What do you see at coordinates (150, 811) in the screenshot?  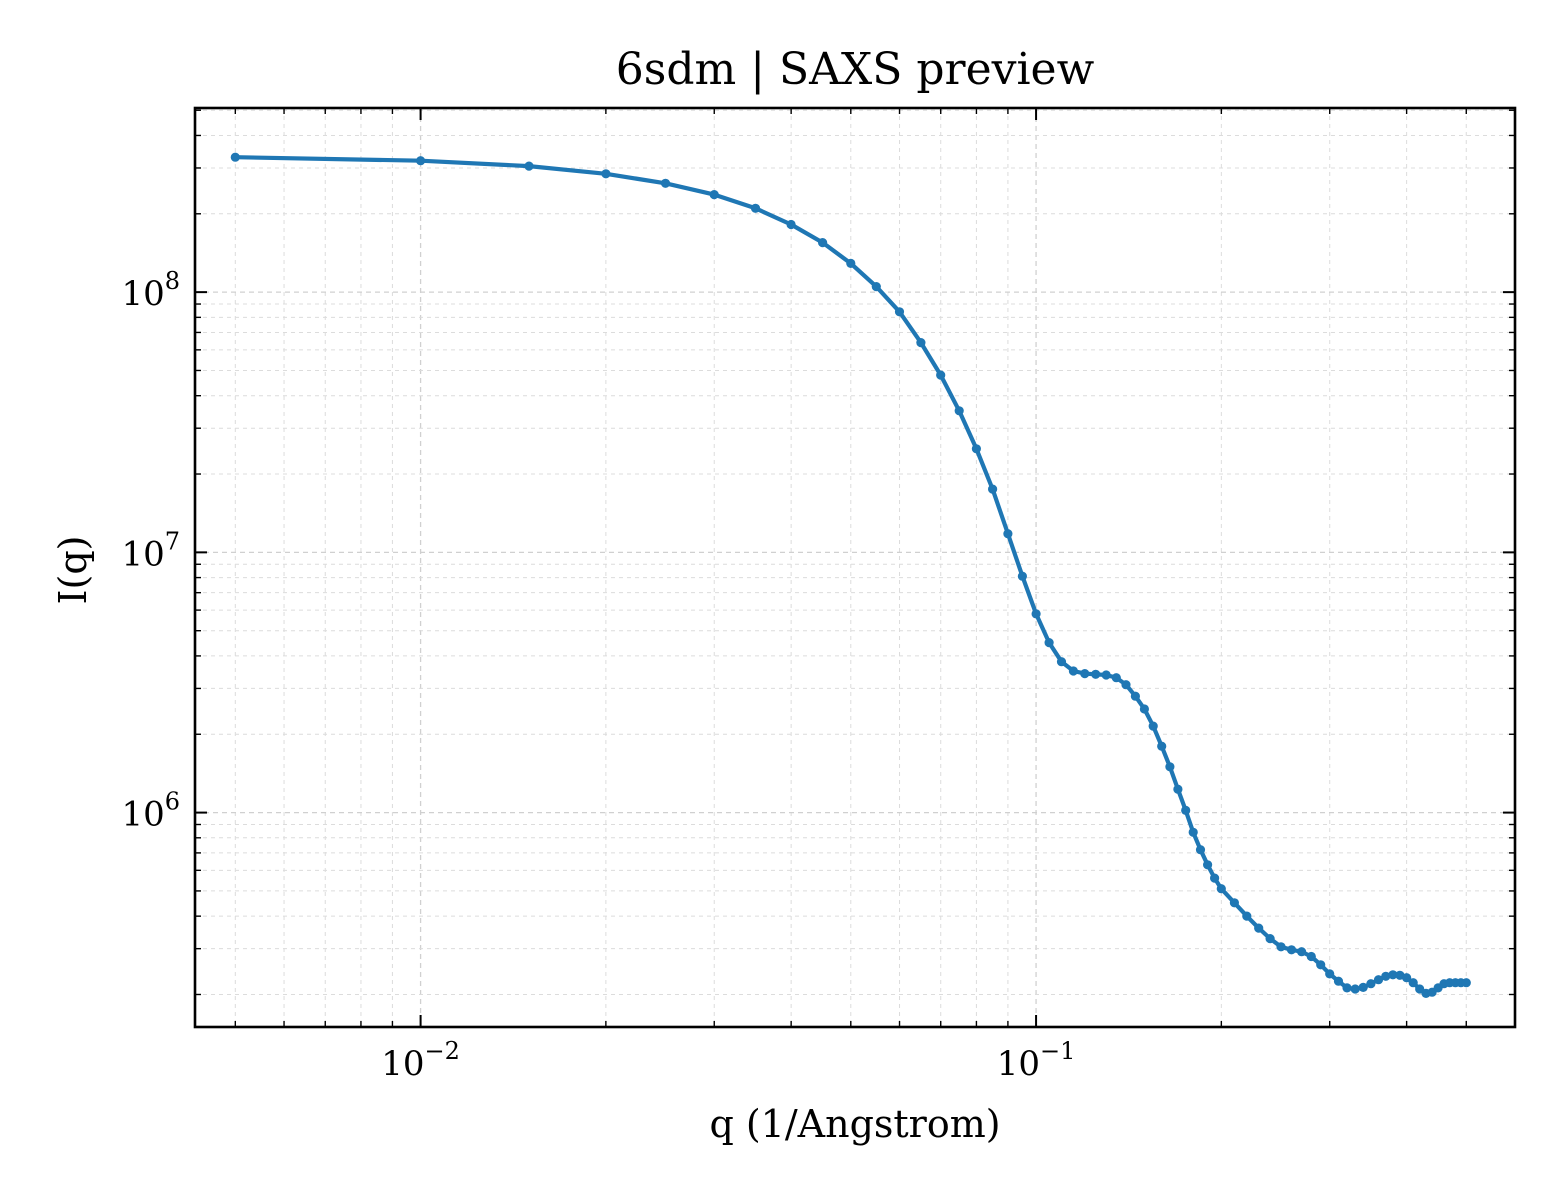 I see `y-tick-label: 10⁶` at bounding box center [150, 811].